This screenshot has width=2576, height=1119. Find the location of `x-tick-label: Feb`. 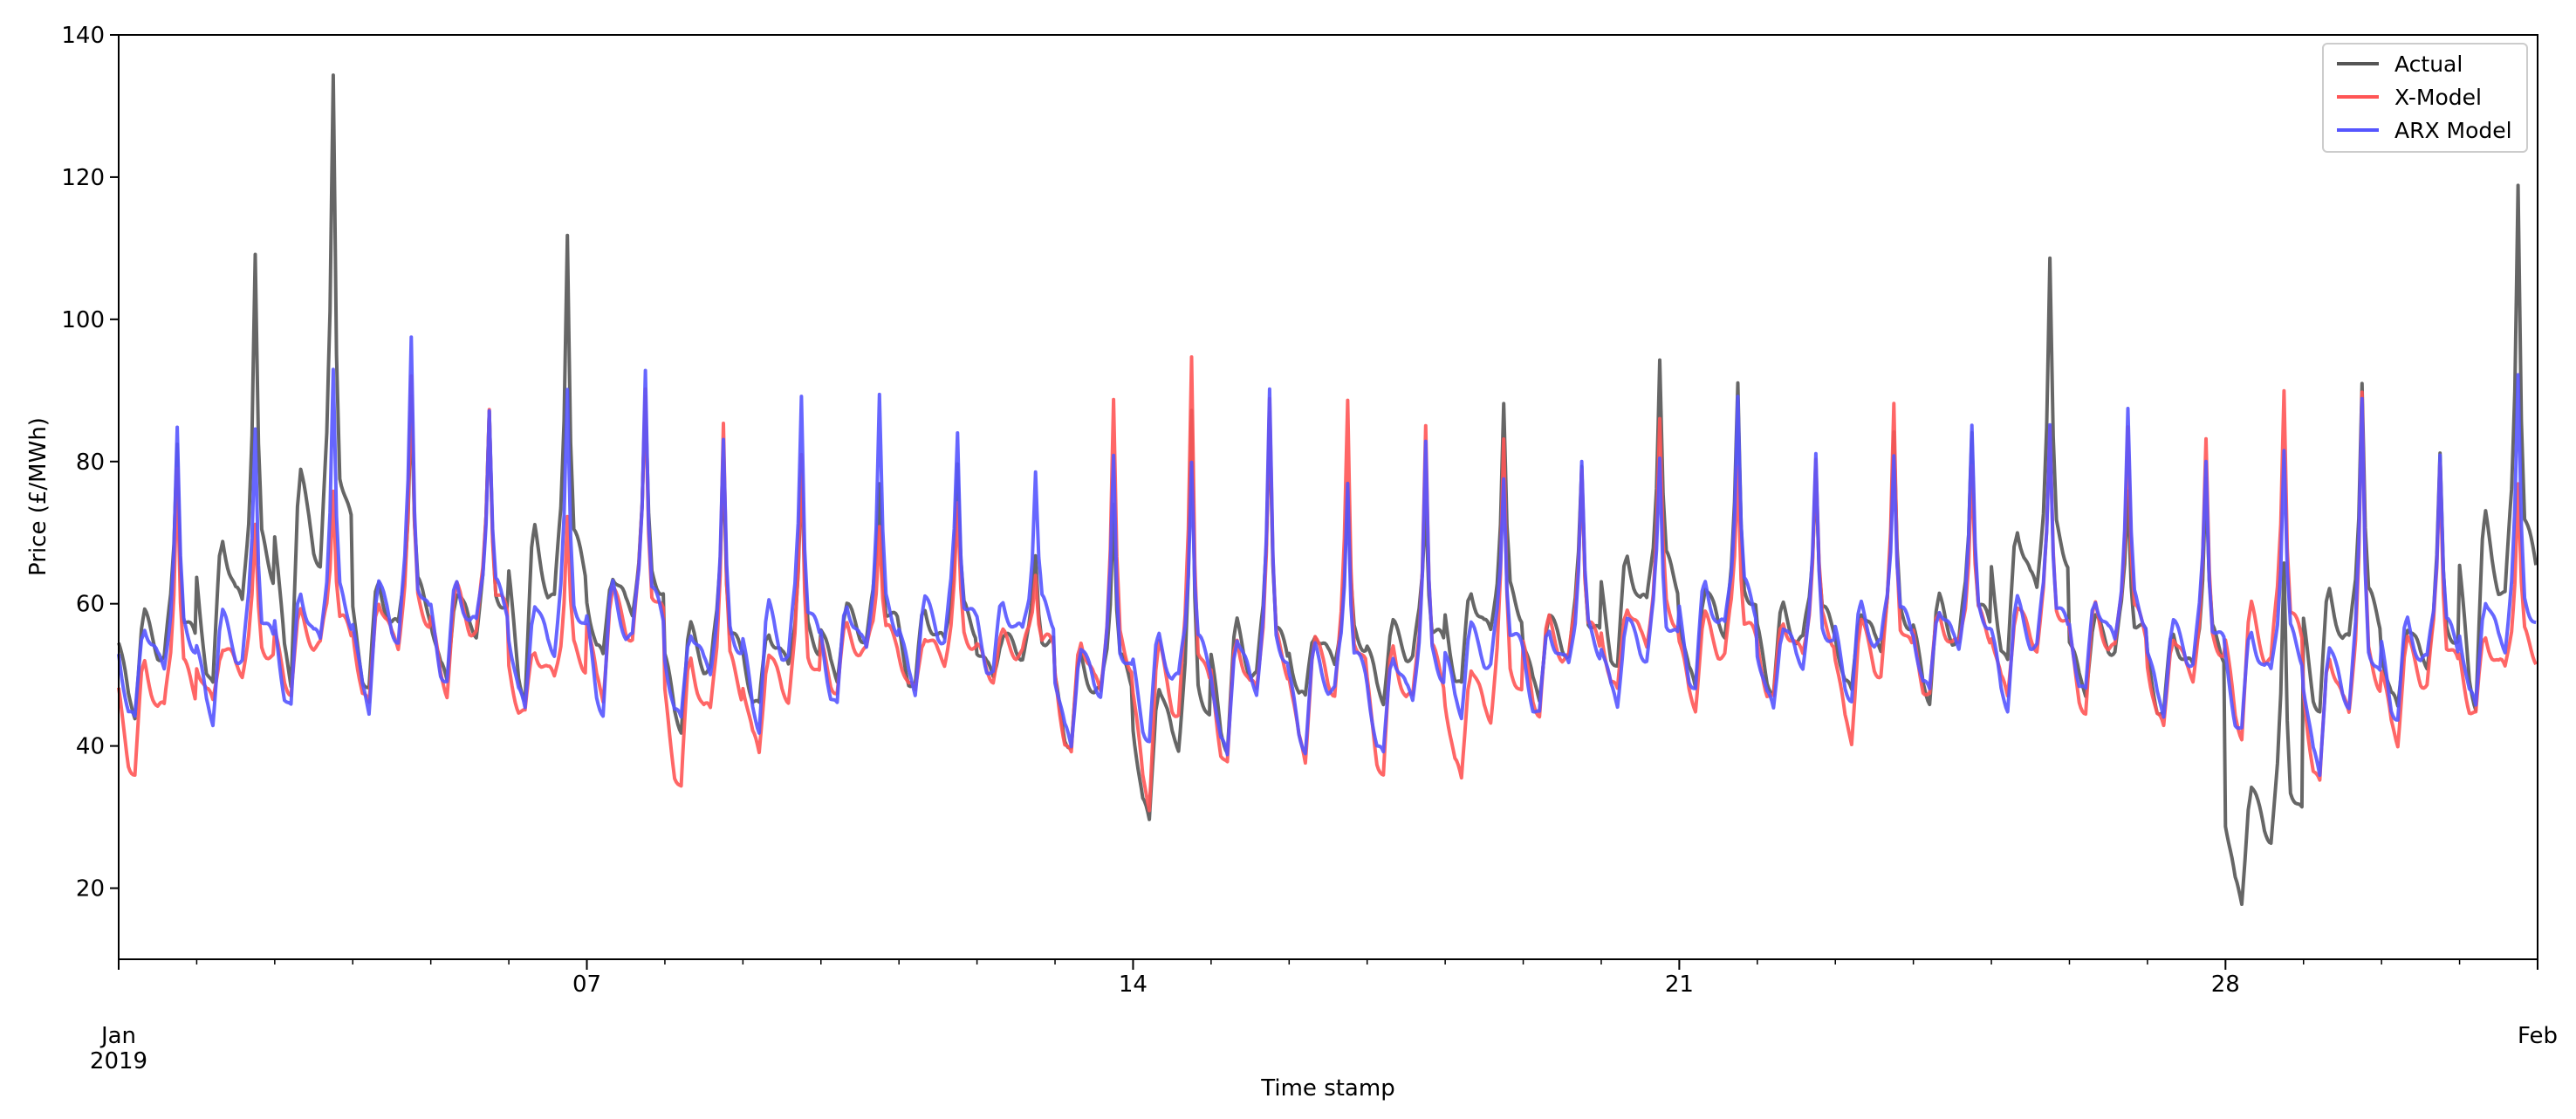

x-tick-label: Feb is located at coordinates (2538, 1036).